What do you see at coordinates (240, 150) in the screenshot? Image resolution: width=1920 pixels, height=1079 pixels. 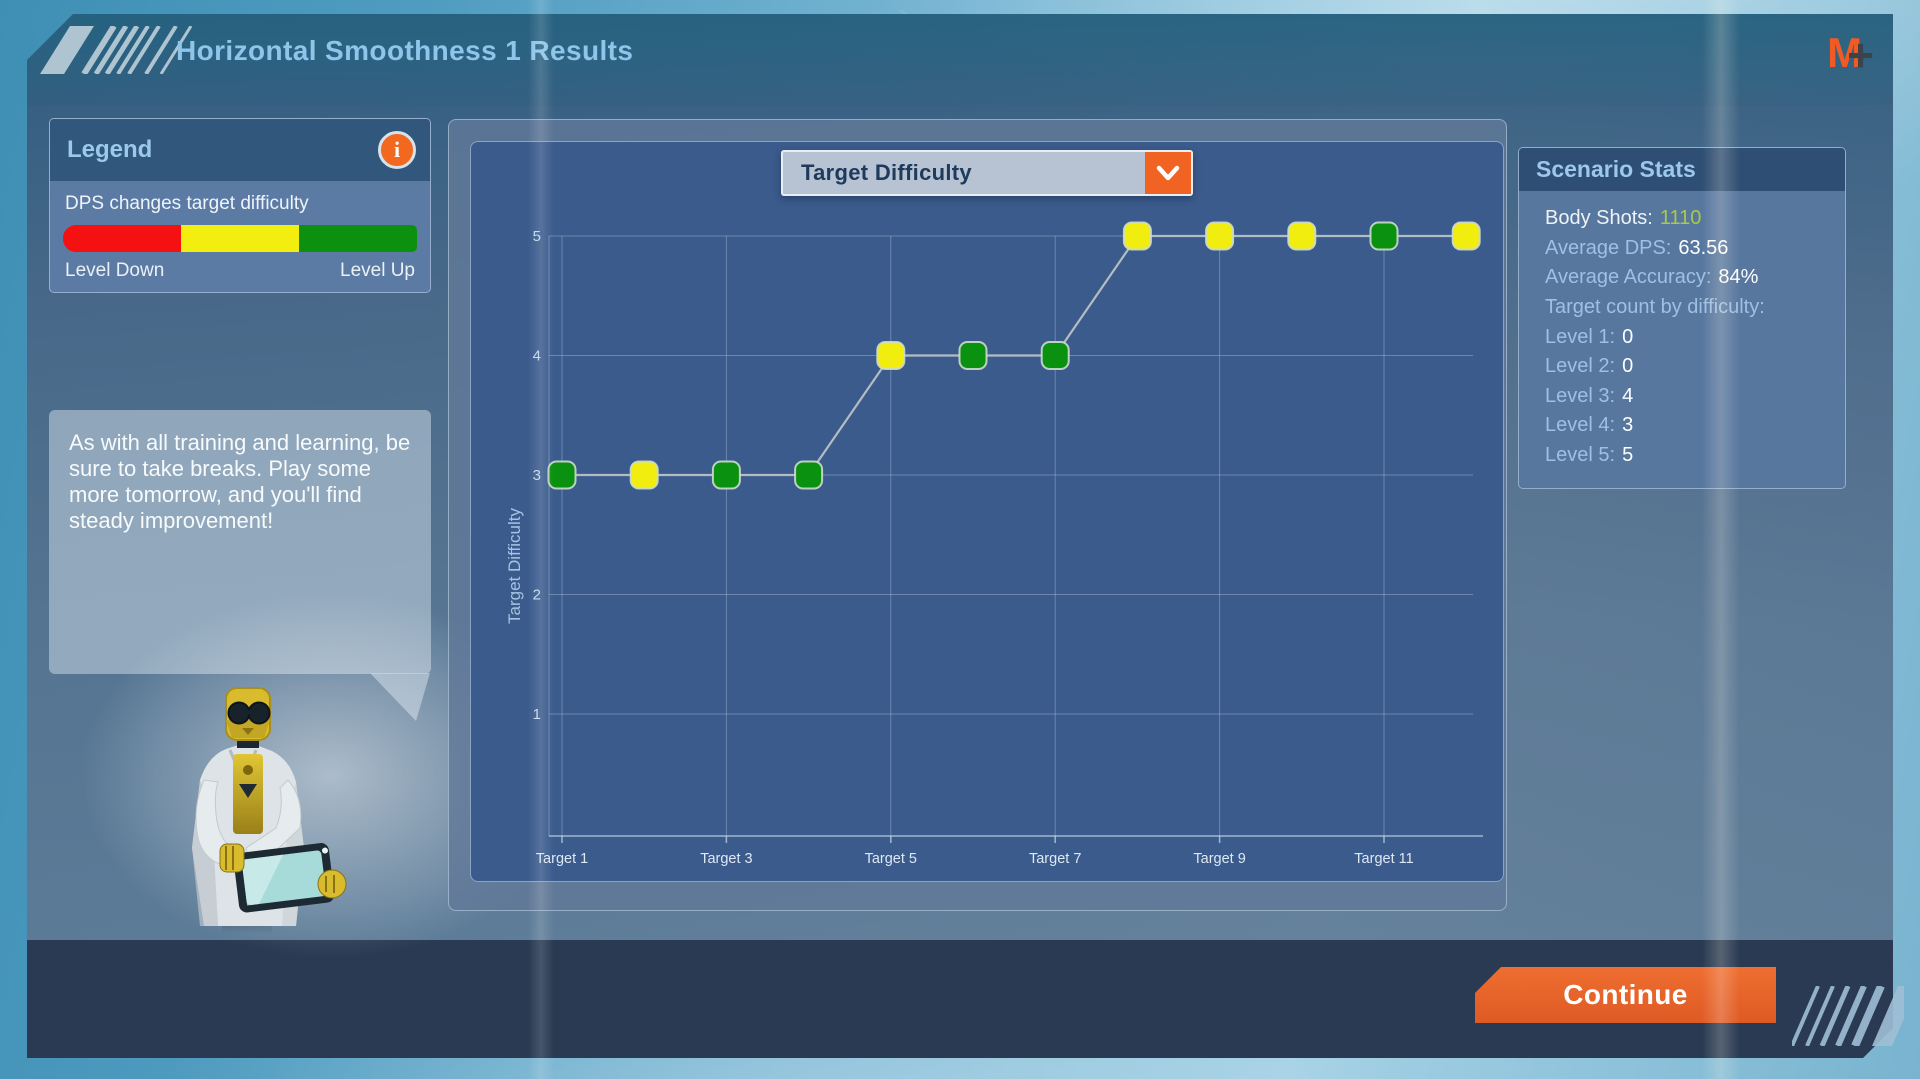 I see `legend-header: Legend i` at bounding box center [240, 150].